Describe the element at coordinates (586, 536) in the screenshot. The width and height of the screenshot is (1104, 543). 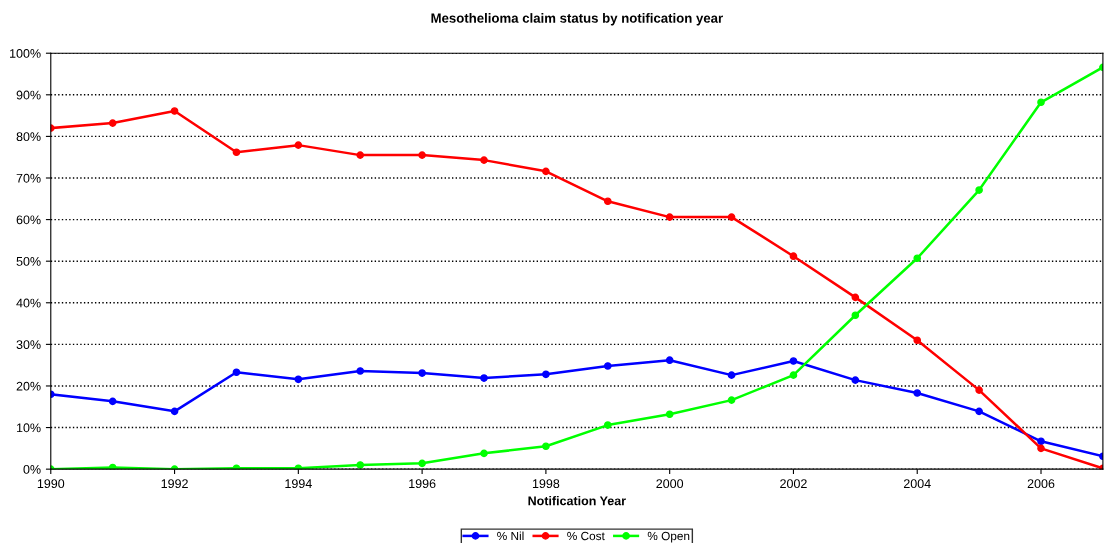
I see `legend-label: % Cost` at that location.